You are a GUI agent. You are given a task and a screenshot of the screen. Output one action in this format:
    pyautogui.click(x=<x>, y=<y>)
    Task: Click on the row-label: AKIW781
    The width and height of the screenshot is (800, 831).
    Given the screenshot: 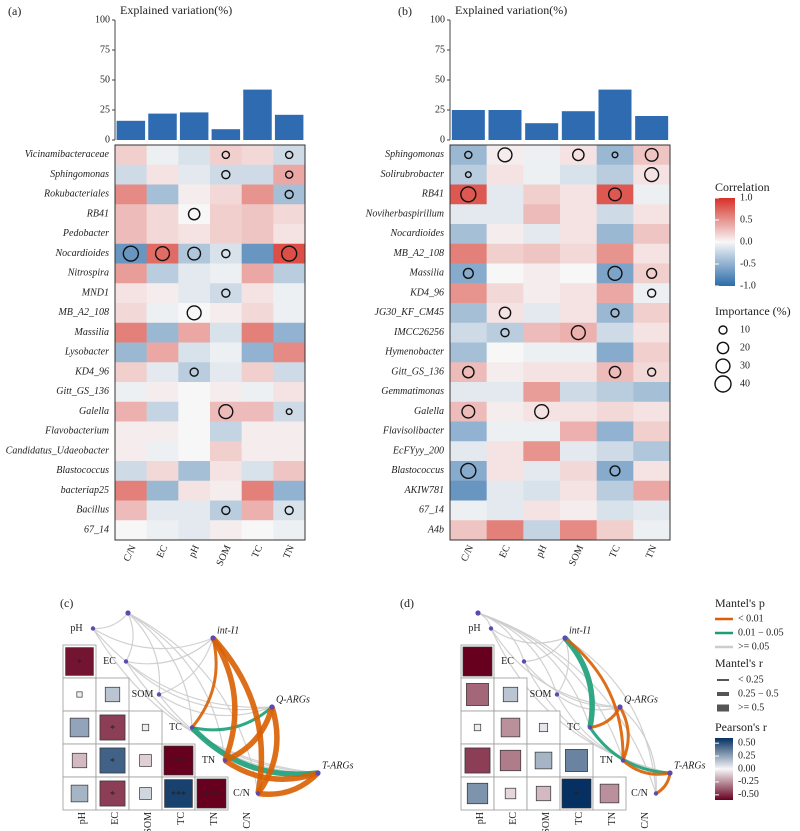 What is the action you would take?
    pyautogui.click(x=424, y=490)
    